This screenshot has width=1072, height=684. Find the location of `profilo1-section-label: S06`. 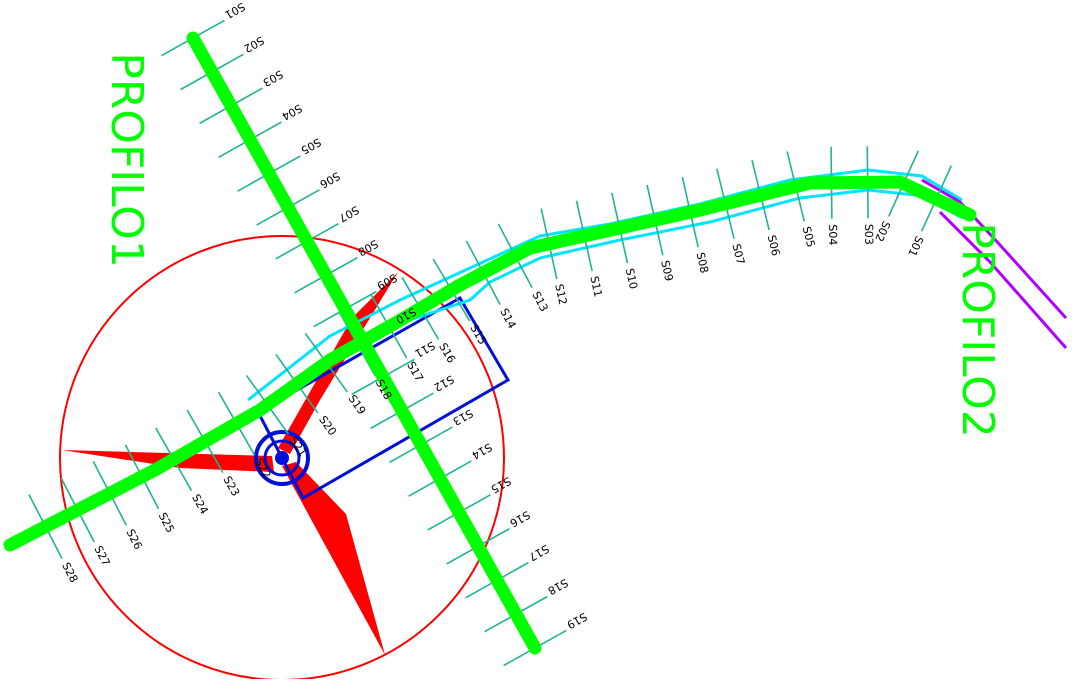

profilo1-section-label: S06 is located at coordinates (330, 180).